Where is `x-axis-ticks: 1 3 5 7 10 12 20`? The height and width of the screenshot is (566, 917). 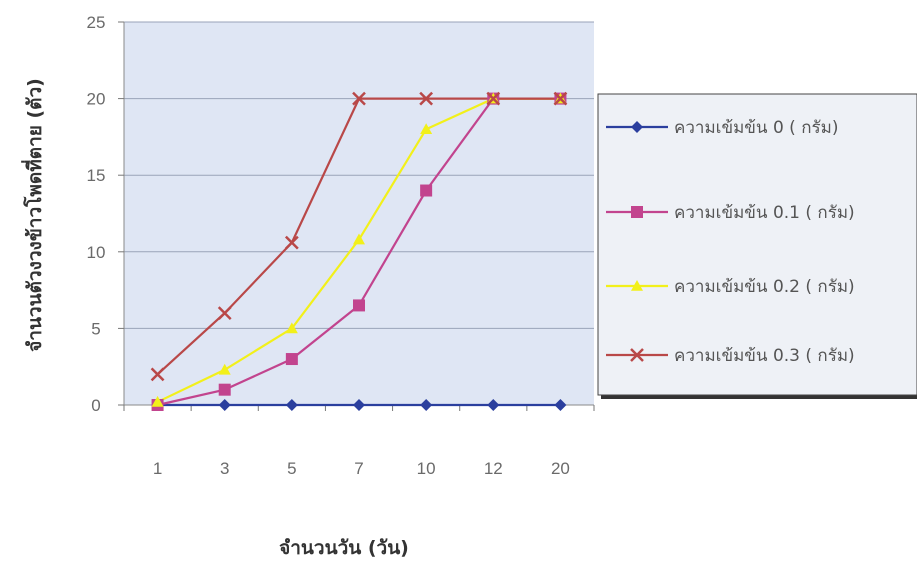 x-axis-ticks: 1 3 5 7 10 12 20 is located at coordinates (359, 441).